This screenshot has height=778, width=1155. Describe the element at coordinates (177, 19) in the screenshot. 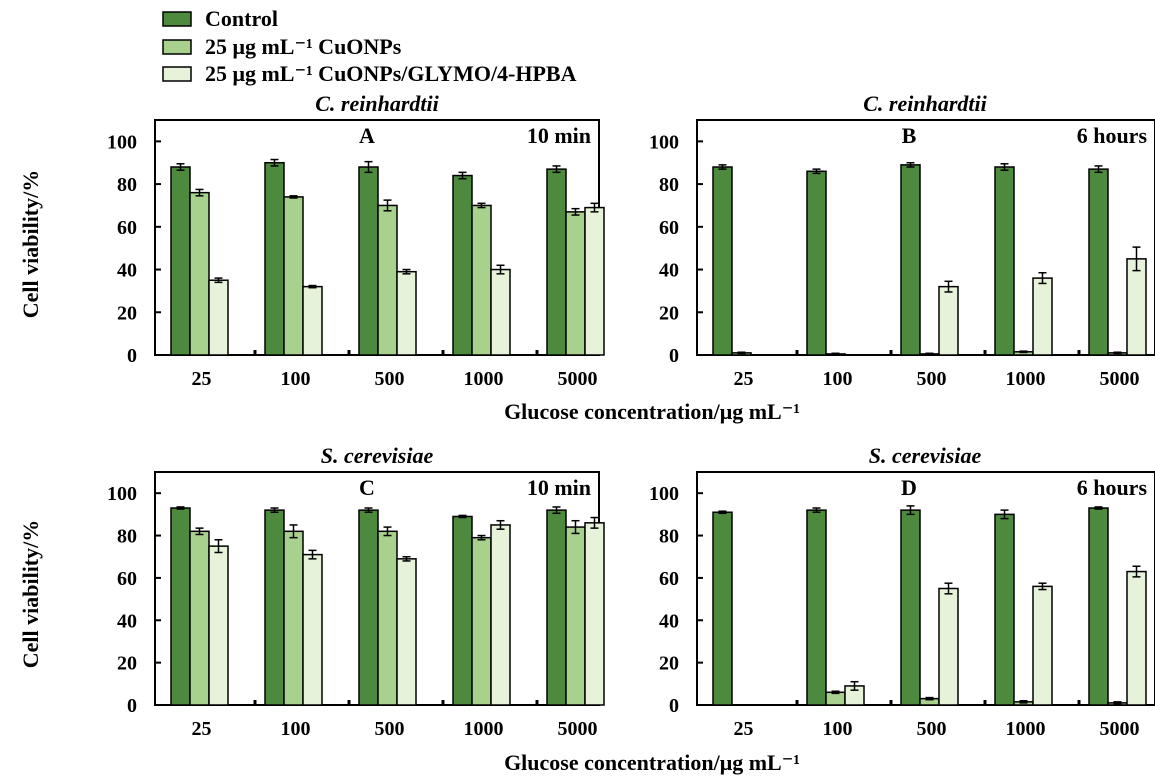

I see `legend-swatch-control` at that location.